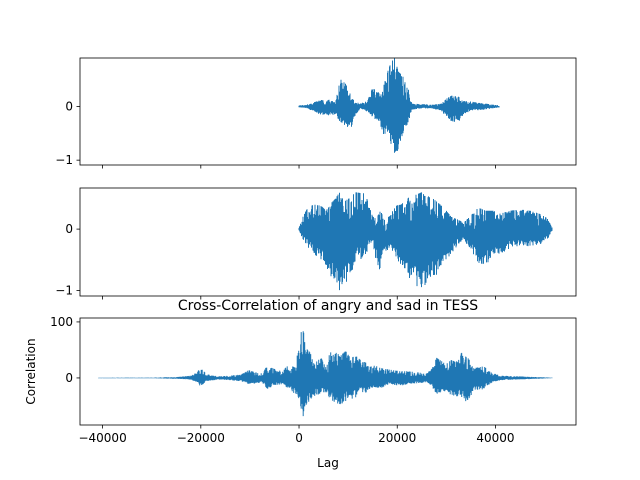 This screenshot has width=640, height=480. What do you see at coordinates (31, 371) in the screenshot?
I see `y-axis-label: Correlation` at bounding box center [31, 371].